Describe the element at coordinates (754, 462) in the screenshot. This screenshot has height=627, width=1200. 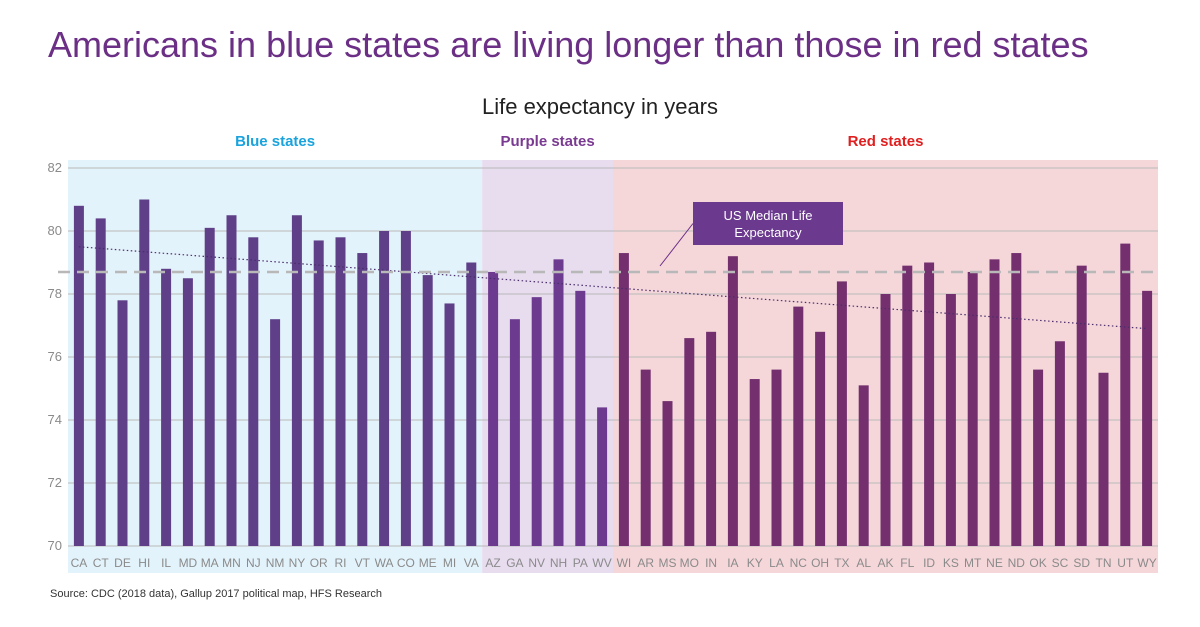
I see `bar-ky` at that location.